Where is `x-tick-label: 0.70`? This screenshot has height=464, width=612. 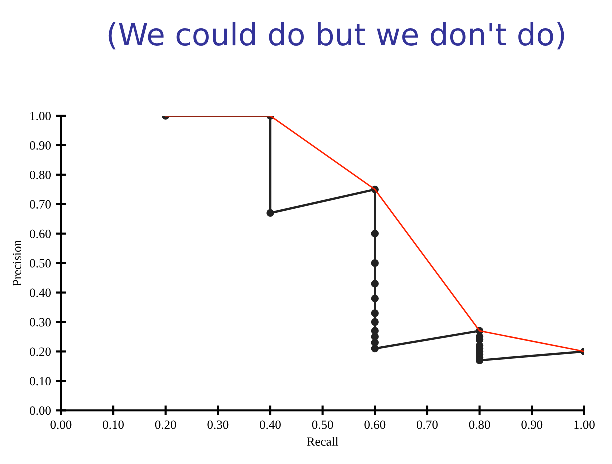 x-tick-label: 0.70 is located at coordinates (427, 425).